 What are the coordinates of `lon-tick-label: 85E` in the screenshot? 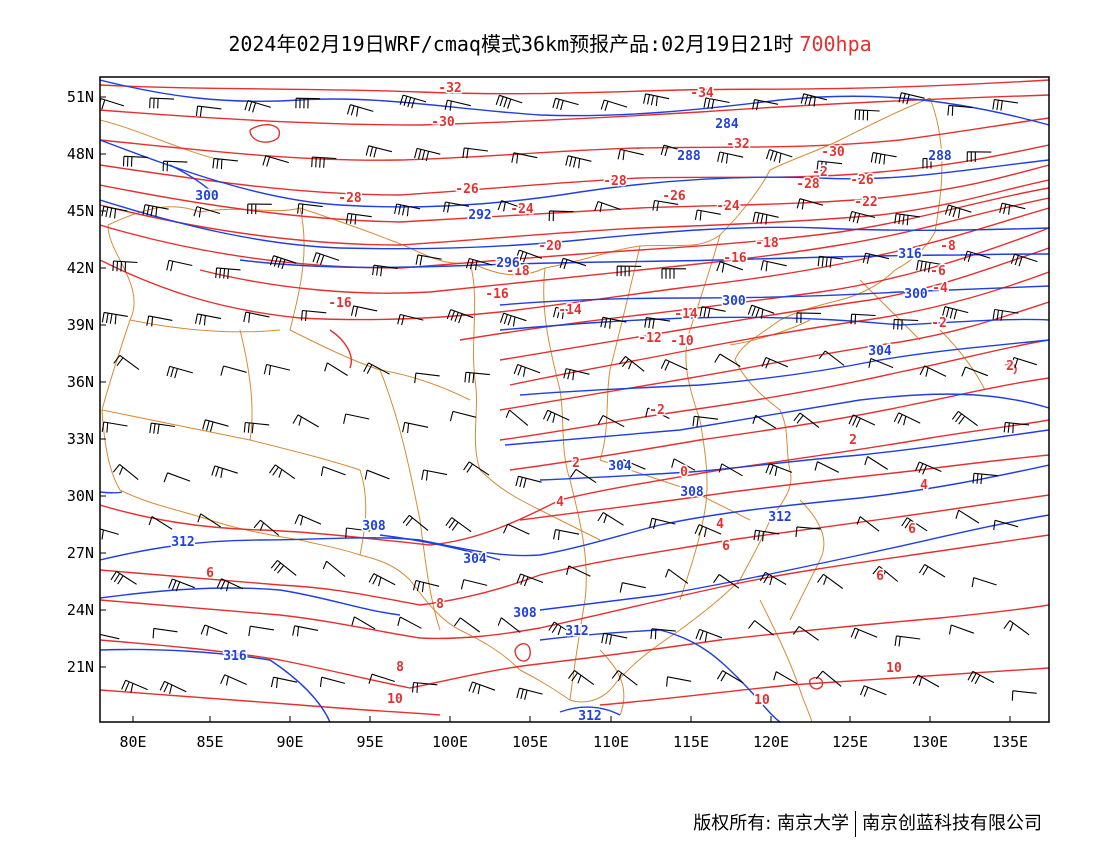 It's located at (209, 742).